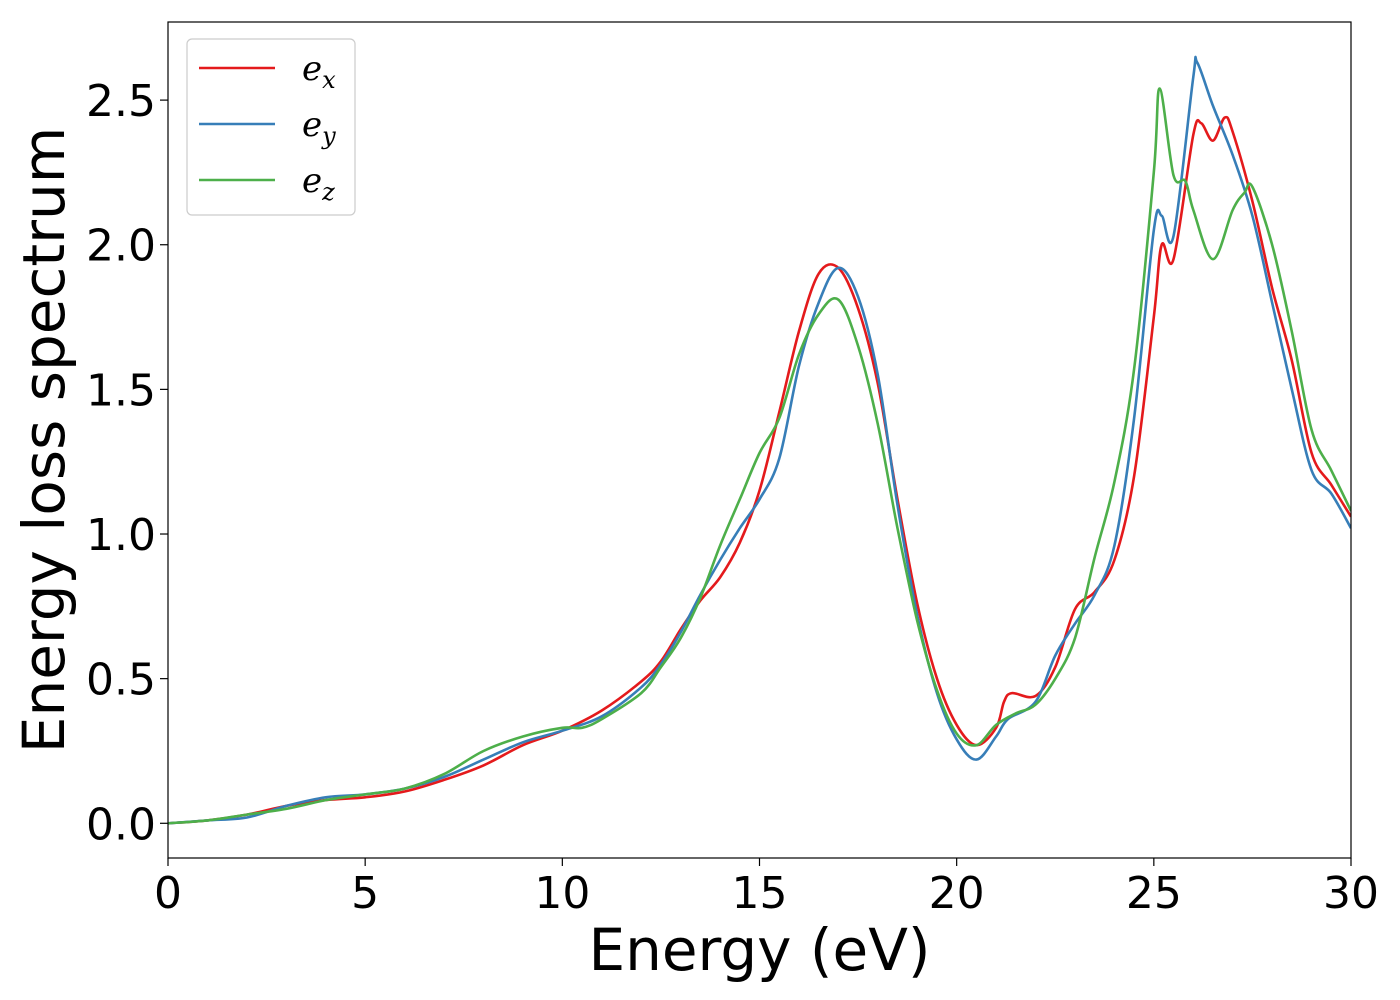  What do you see at coordinates (168, 893) in the screenshot?
I see `x-tick-label: 0` at bounding box center [168, 893].